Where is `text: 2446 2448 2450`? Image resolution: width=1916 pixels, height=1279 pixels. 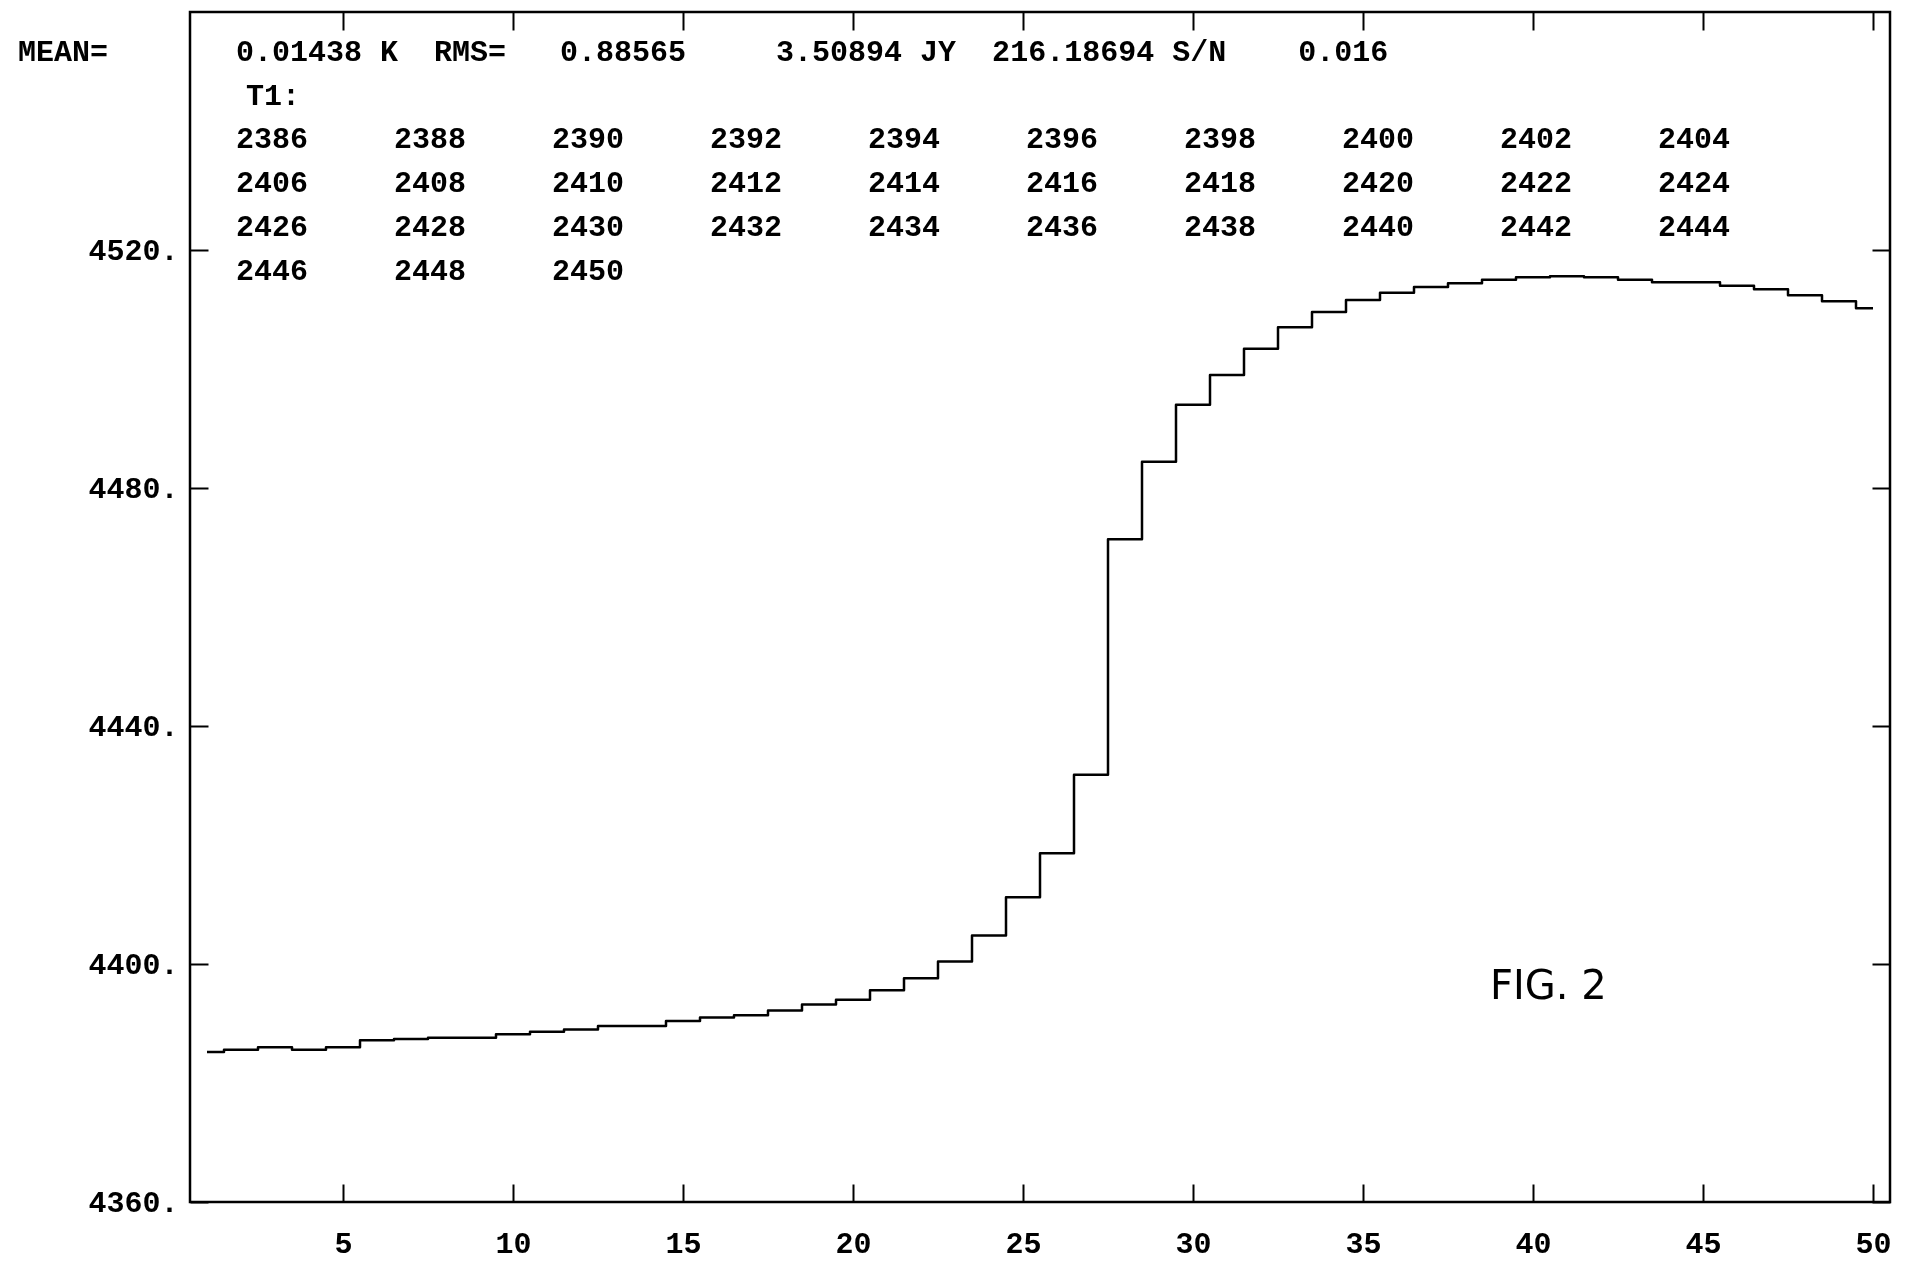
text: 2446 2448 2450 is located at coordinates (430, 272).